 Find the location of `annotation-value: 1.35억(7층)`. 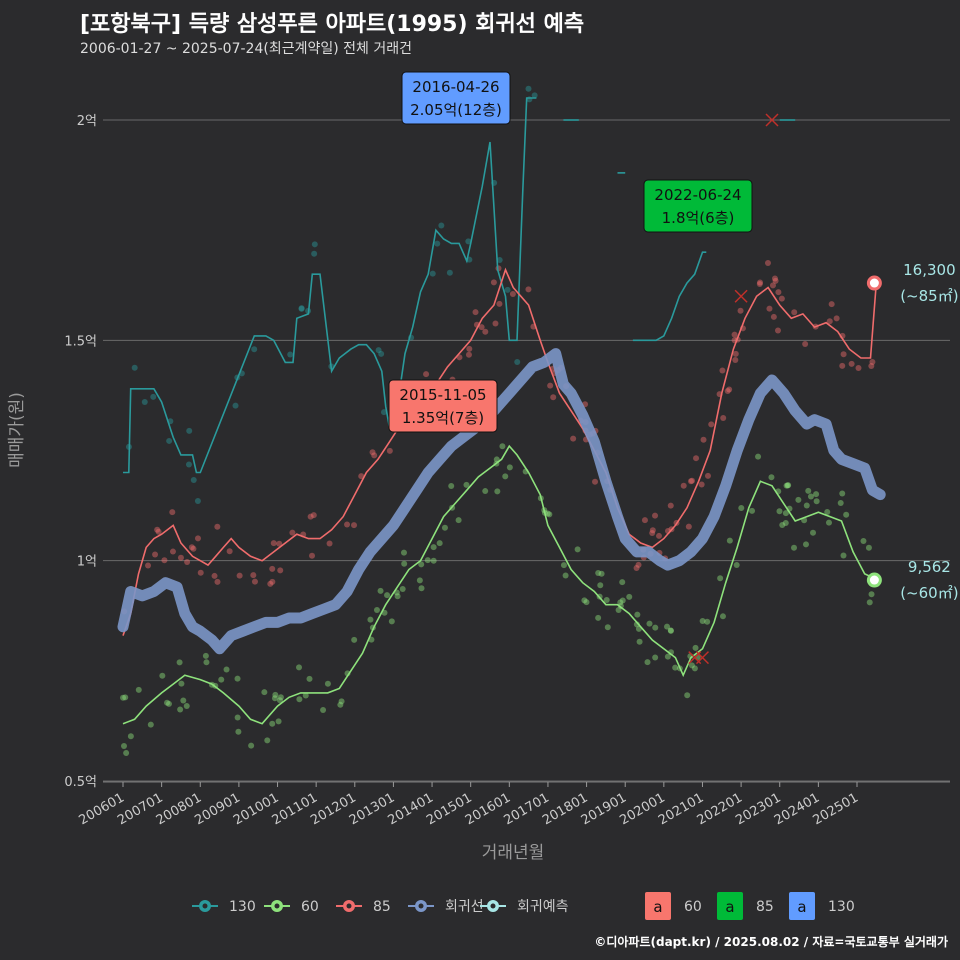

annotation-value: 1.35억(7층) is located at coordinates (443, 418).